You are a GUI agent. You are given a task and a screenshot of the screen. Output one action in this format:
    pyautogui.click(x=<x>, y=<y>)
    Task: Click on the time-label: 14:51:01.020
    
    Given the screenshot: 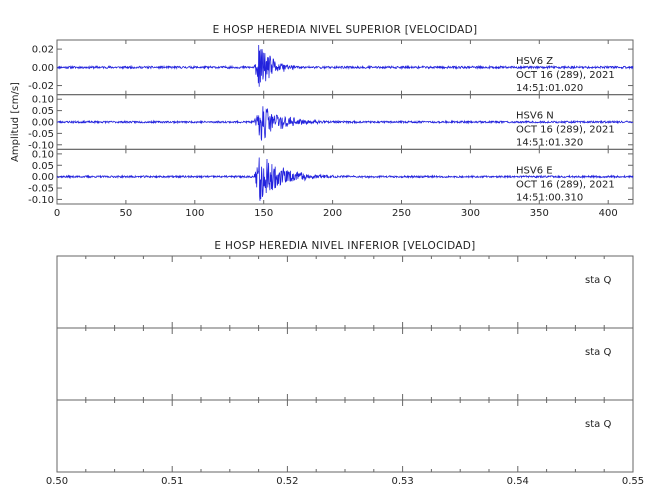 What is the action you would take?
    pyautogui.click(x=549, y=88)
    